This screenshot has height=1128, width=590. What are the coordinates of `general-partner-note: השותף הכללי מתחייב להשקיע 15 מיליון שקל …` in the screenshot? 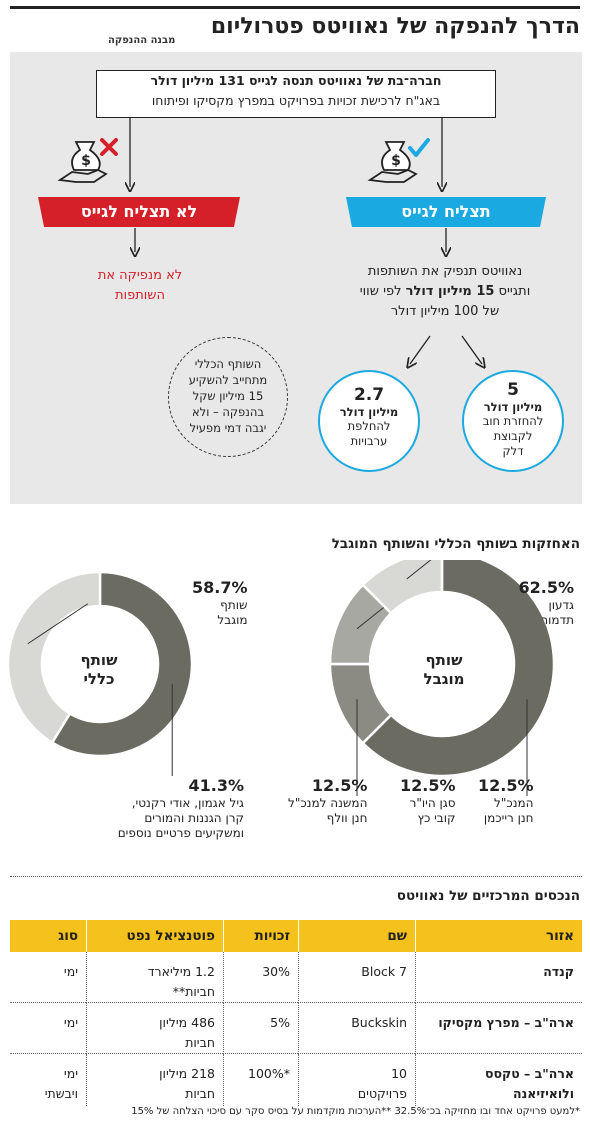 It's located at (228, 397).